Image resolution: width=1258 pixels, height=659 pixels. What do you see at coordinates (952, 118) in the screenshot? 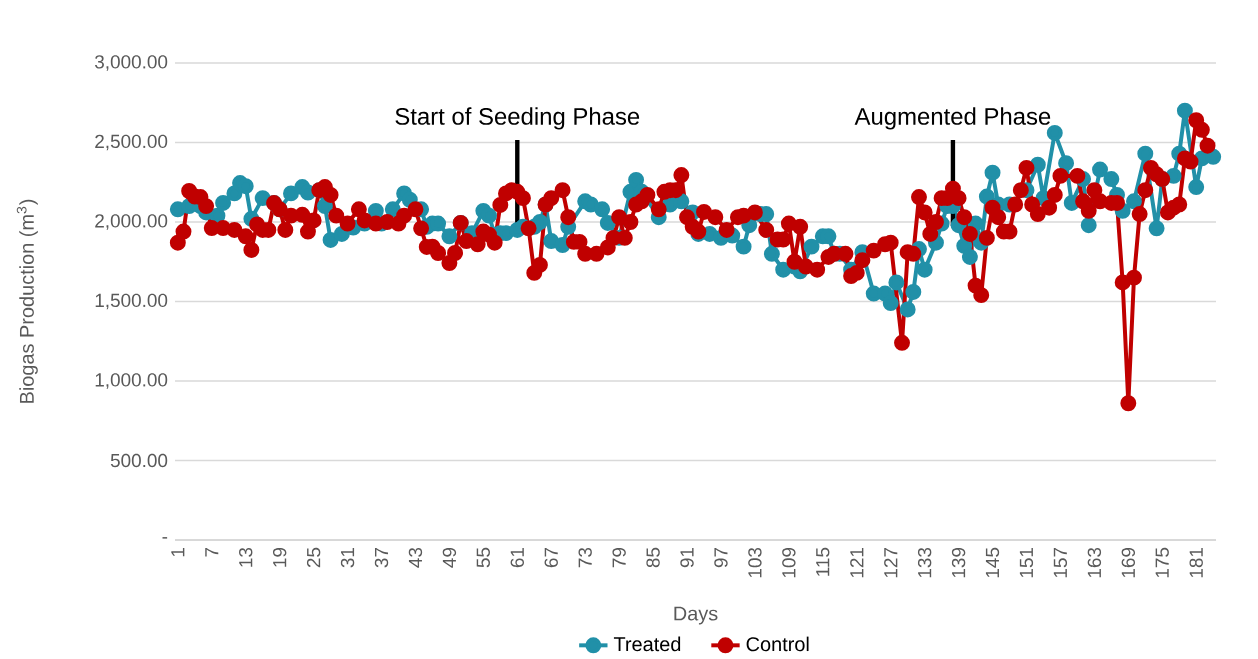
I see `ref-line-label: Augmented Phase` at bounding box center [952, 118].